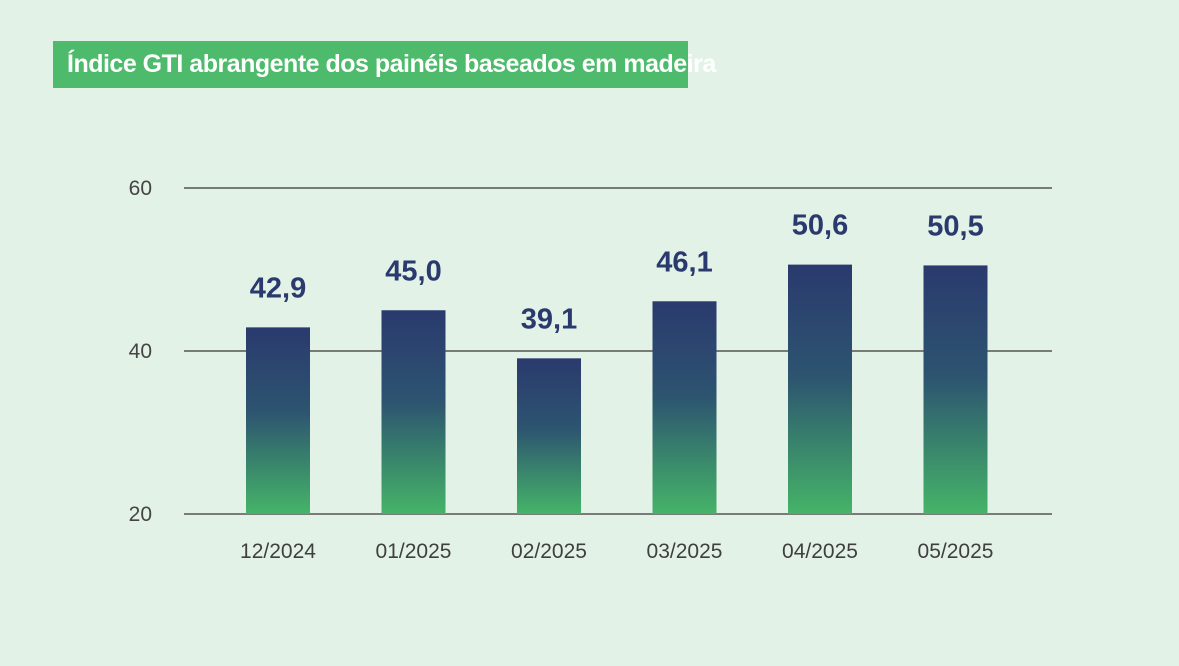 Image resolution: width=1179 pixels, height=666 pixels. I want to click on x-tick-label: 04/2025, so click(820, 551).